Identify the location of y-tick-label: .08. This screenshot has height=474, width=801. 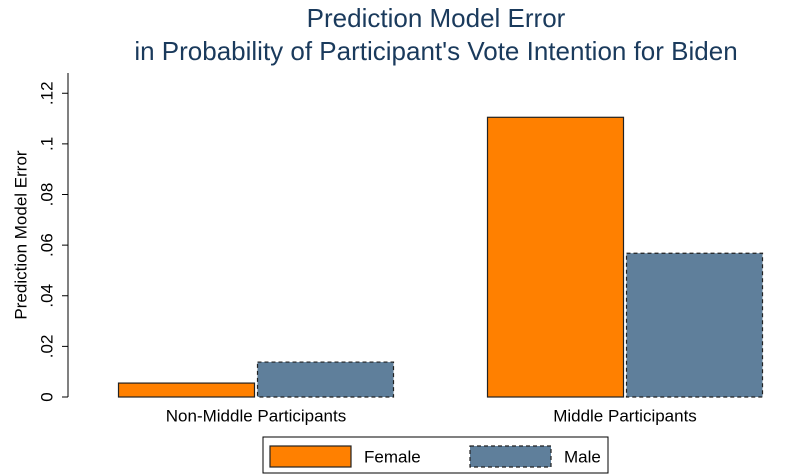
(46, 195).